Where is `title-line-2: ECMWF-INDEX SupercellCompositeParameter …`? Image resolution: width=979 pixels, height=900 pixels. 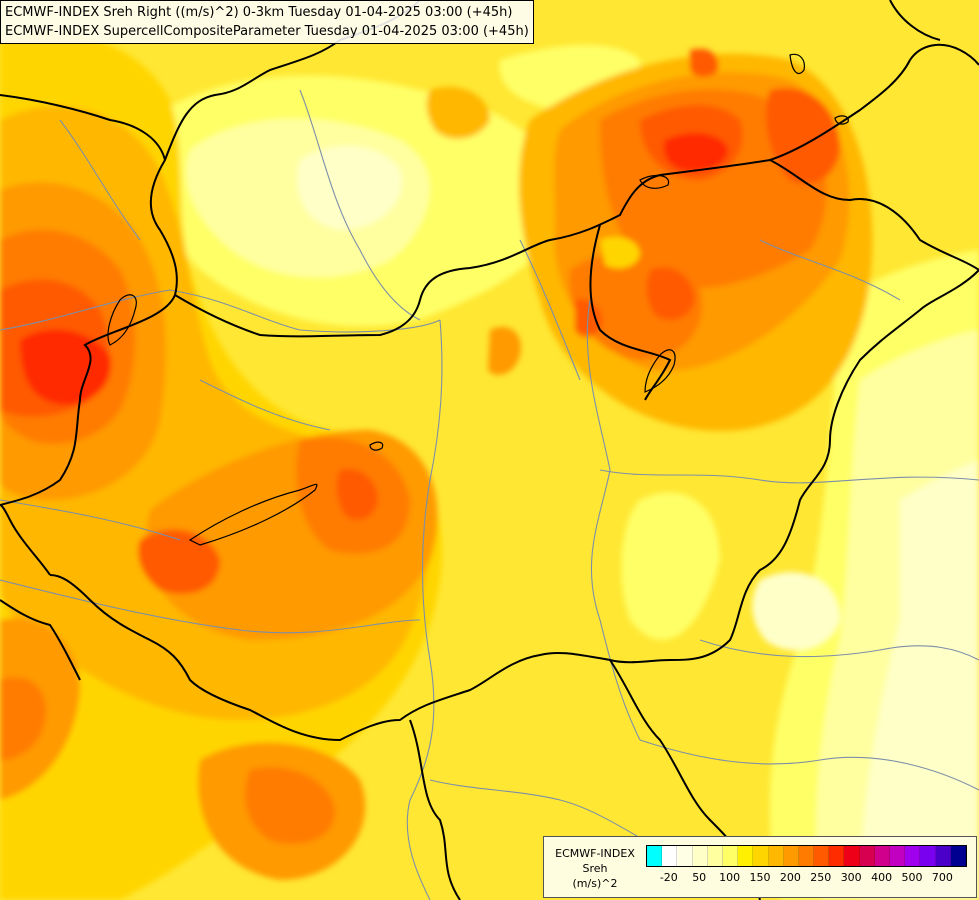
title-line-2: ECMWF-INDEX SupercellCompositeParameter … is located at coordinates (267, 31).